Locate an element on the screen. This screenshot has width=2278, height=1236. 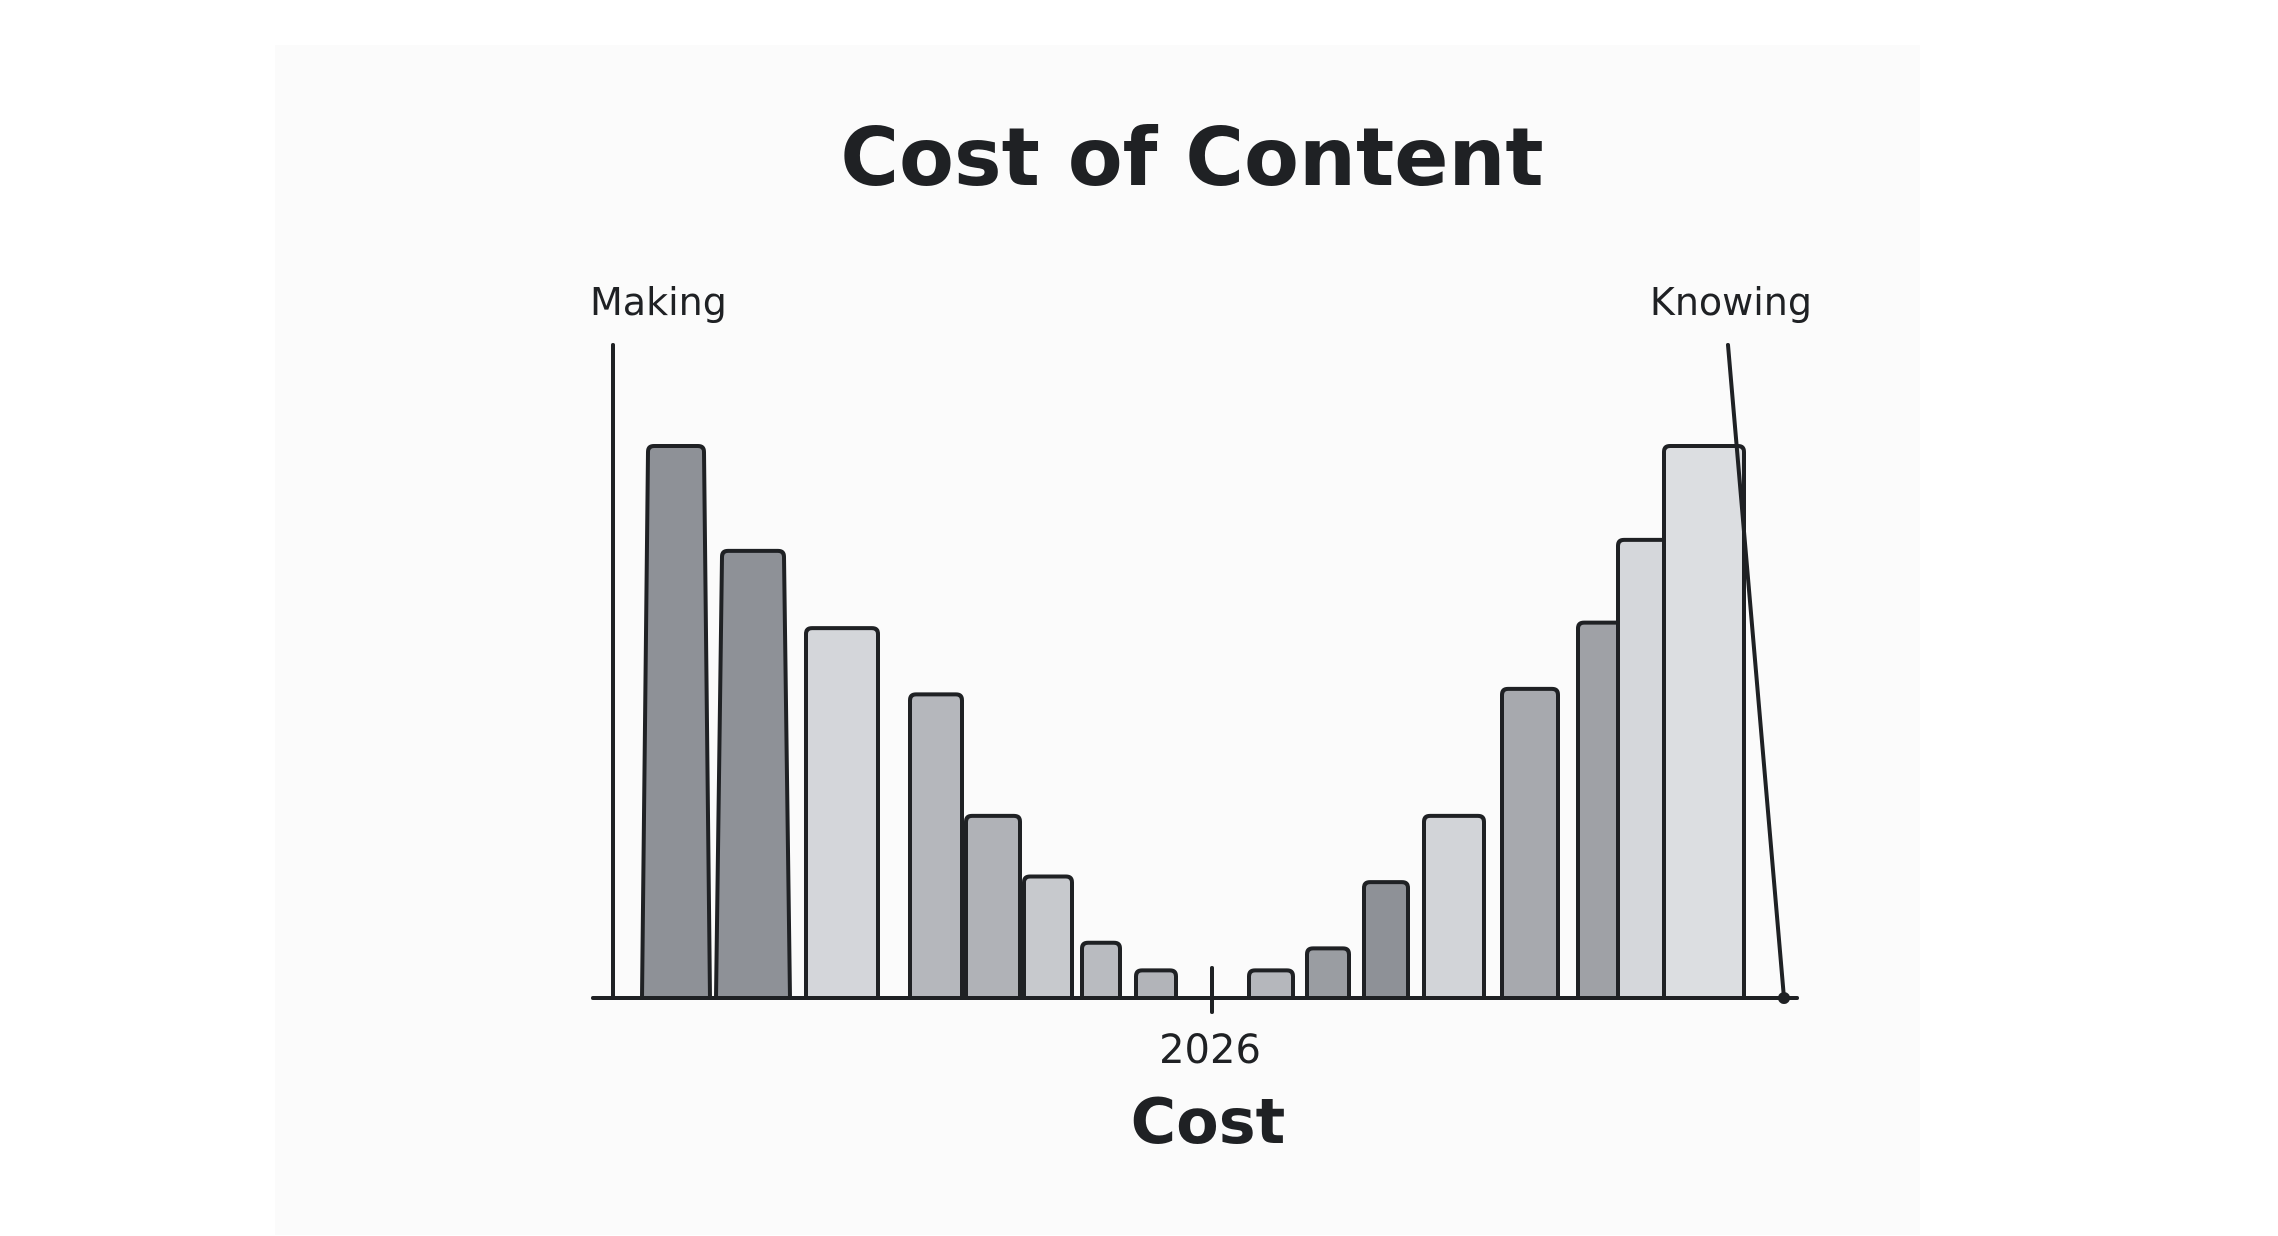
x-axis-end-dot is located at coordinates (1784, 998).